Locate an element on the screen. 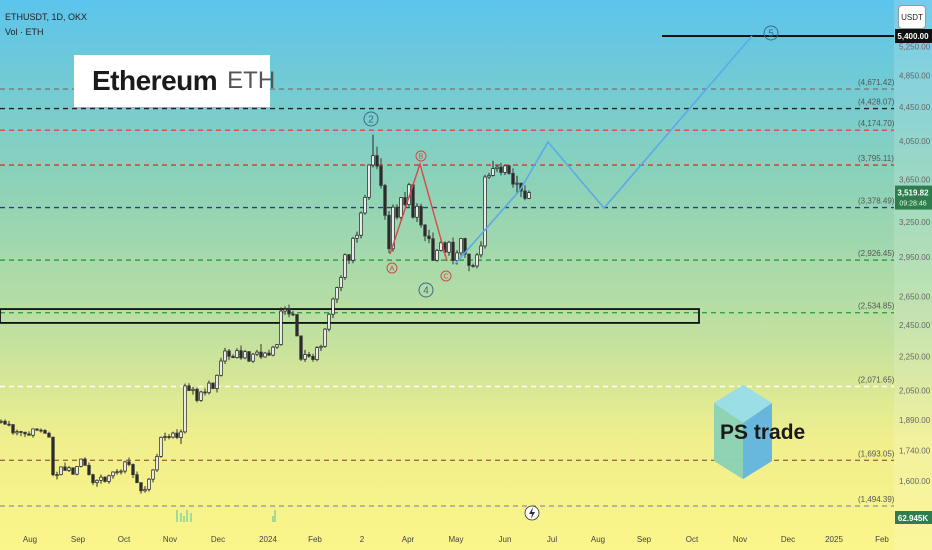 This screenshot has width=932, height=550. x-tick-1: Sep is located at coordinates (78, 539).